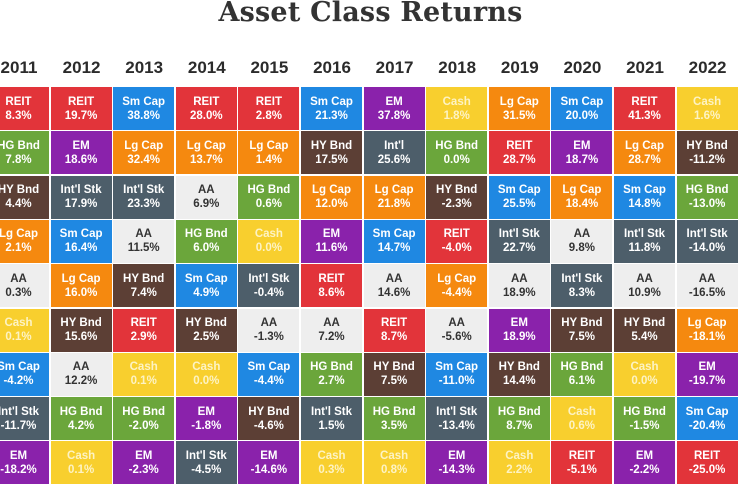 This screenshot has height=486, width=741. I want to click on return-value: 21.8%, so click(394, 204).